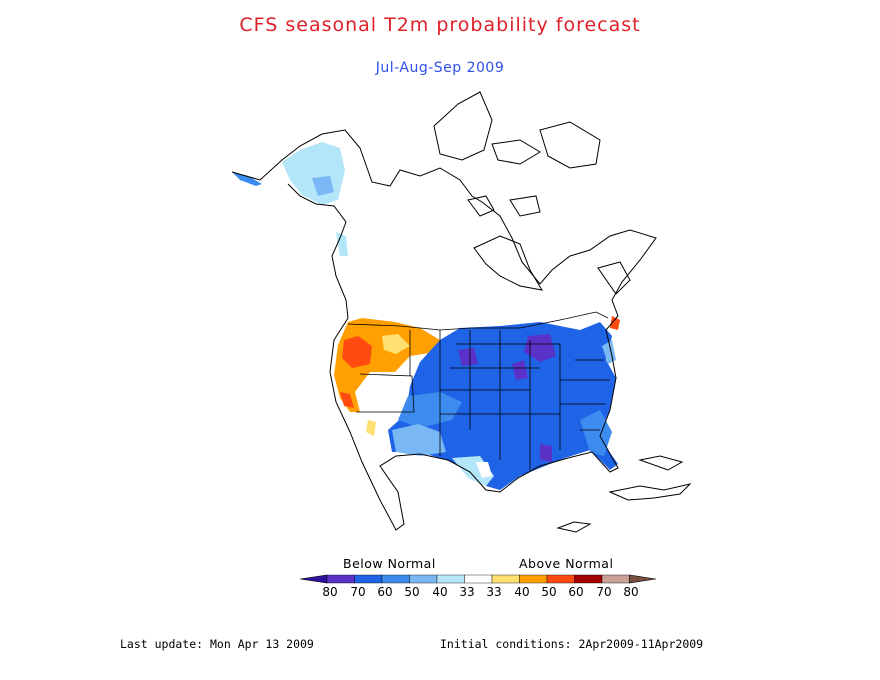  Describe the element at coordinates (466, 592) in the screenshot. I see `legend-tick-5: 33` at that location.